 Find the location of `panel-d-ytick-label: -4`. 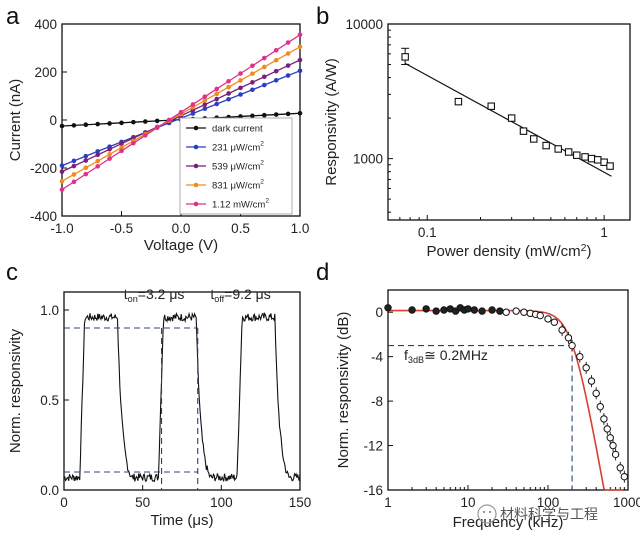

panel-d-ytick-label: -4 is located at coordinates (377, 357).